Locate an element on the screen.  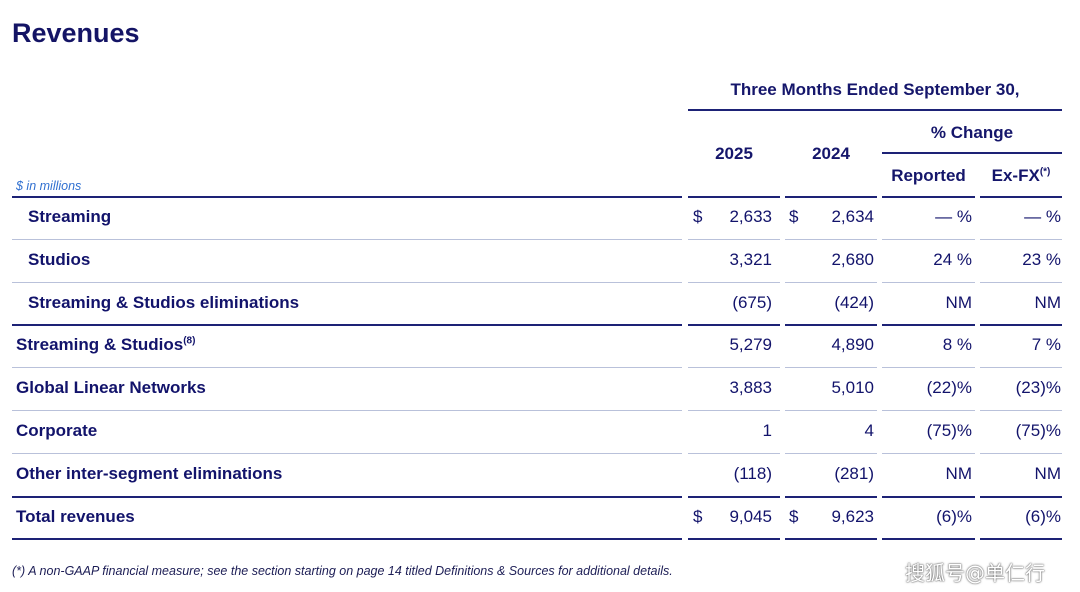
row-label-text: Streaming & Studios eliminations is located at coordinates (164, 302).